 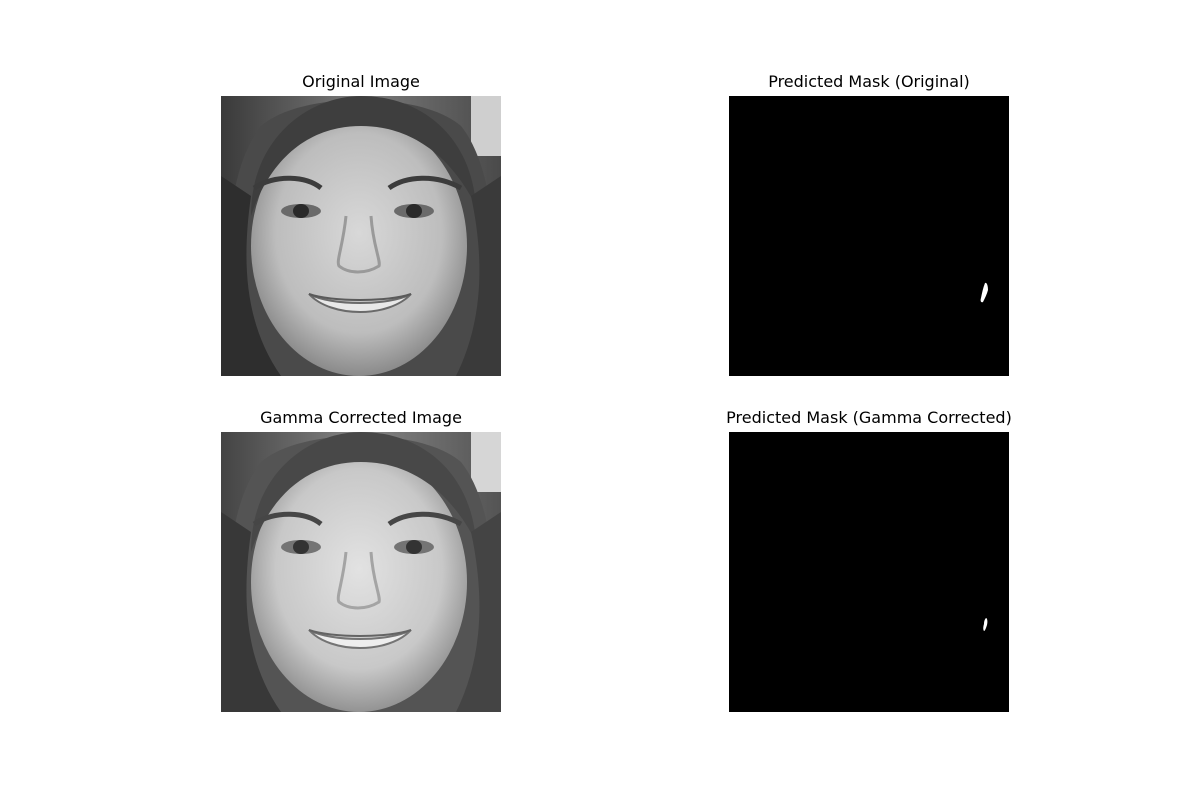 I want to click on gamma-corrected-face-image, so click(x=361, y=572).